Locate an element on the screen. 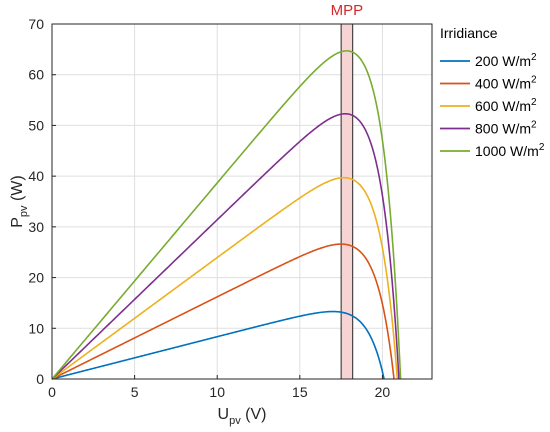  y-tick-label: 10 is located at coordinates (36, 328).